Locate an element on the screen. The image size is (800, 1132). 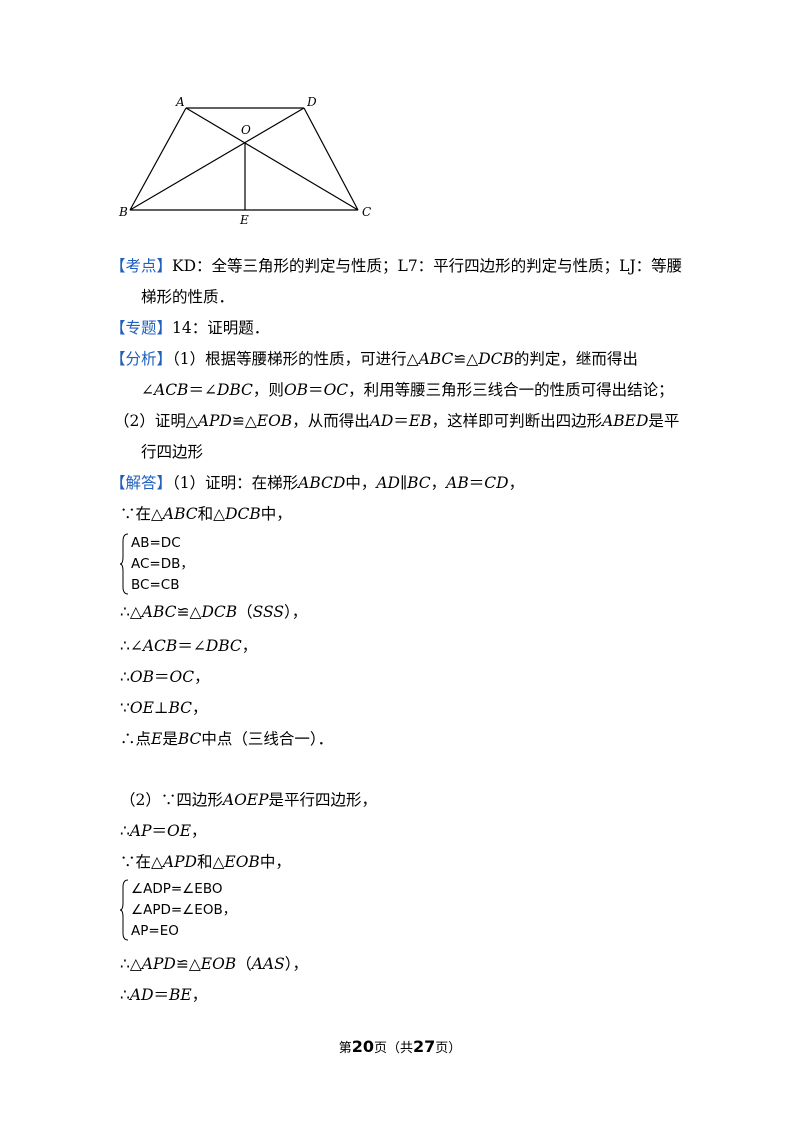
fenxi-text: ＝ is located at coordinates (401, 421).